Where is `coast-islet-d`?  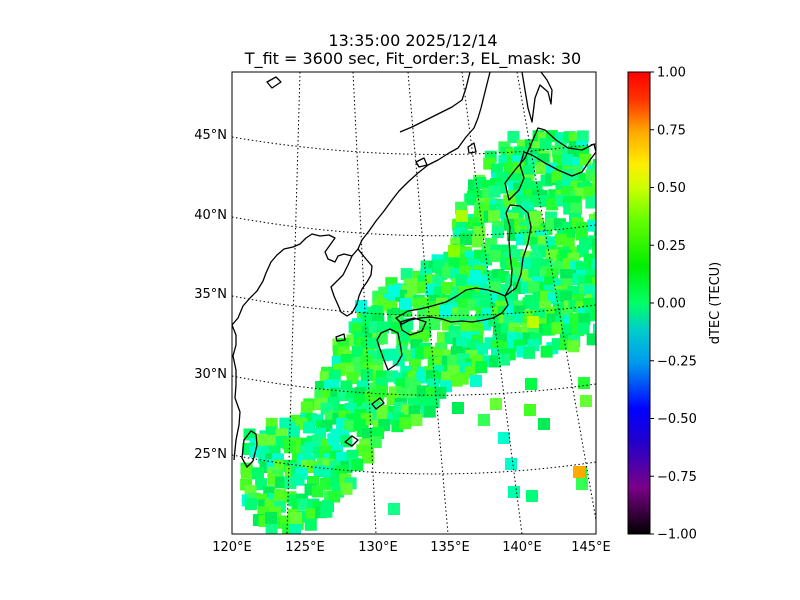 coast-islet-d is located at coordinates (340, 337).